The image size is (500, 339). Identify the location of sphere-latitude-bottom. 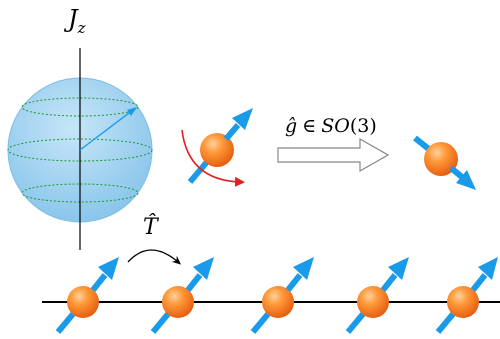
(80, 193).